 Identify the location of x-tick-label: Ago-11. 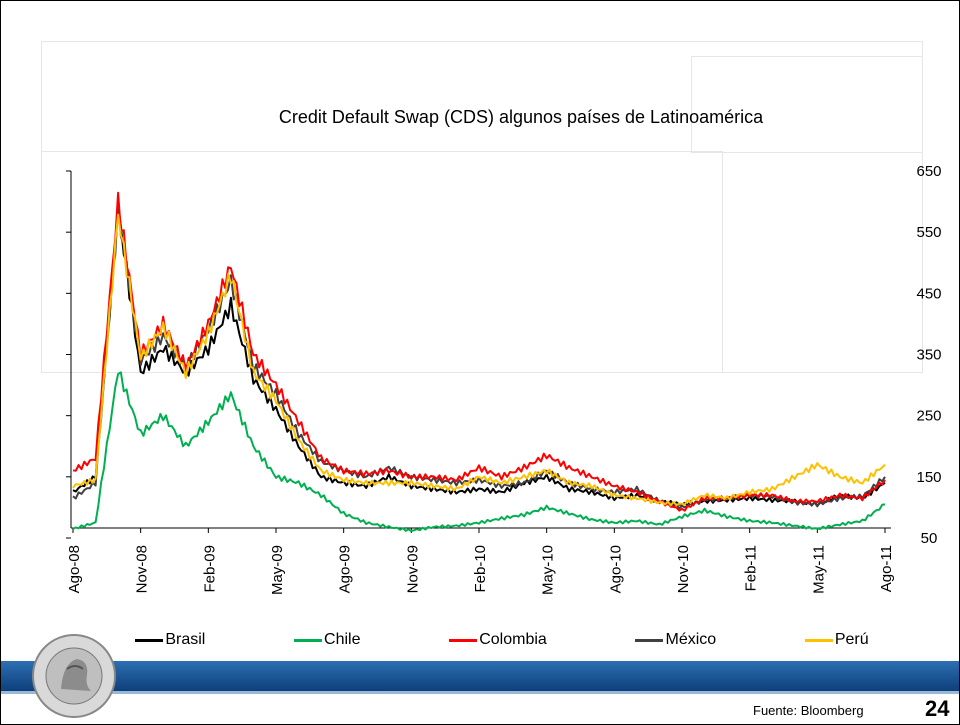
(886, 568).